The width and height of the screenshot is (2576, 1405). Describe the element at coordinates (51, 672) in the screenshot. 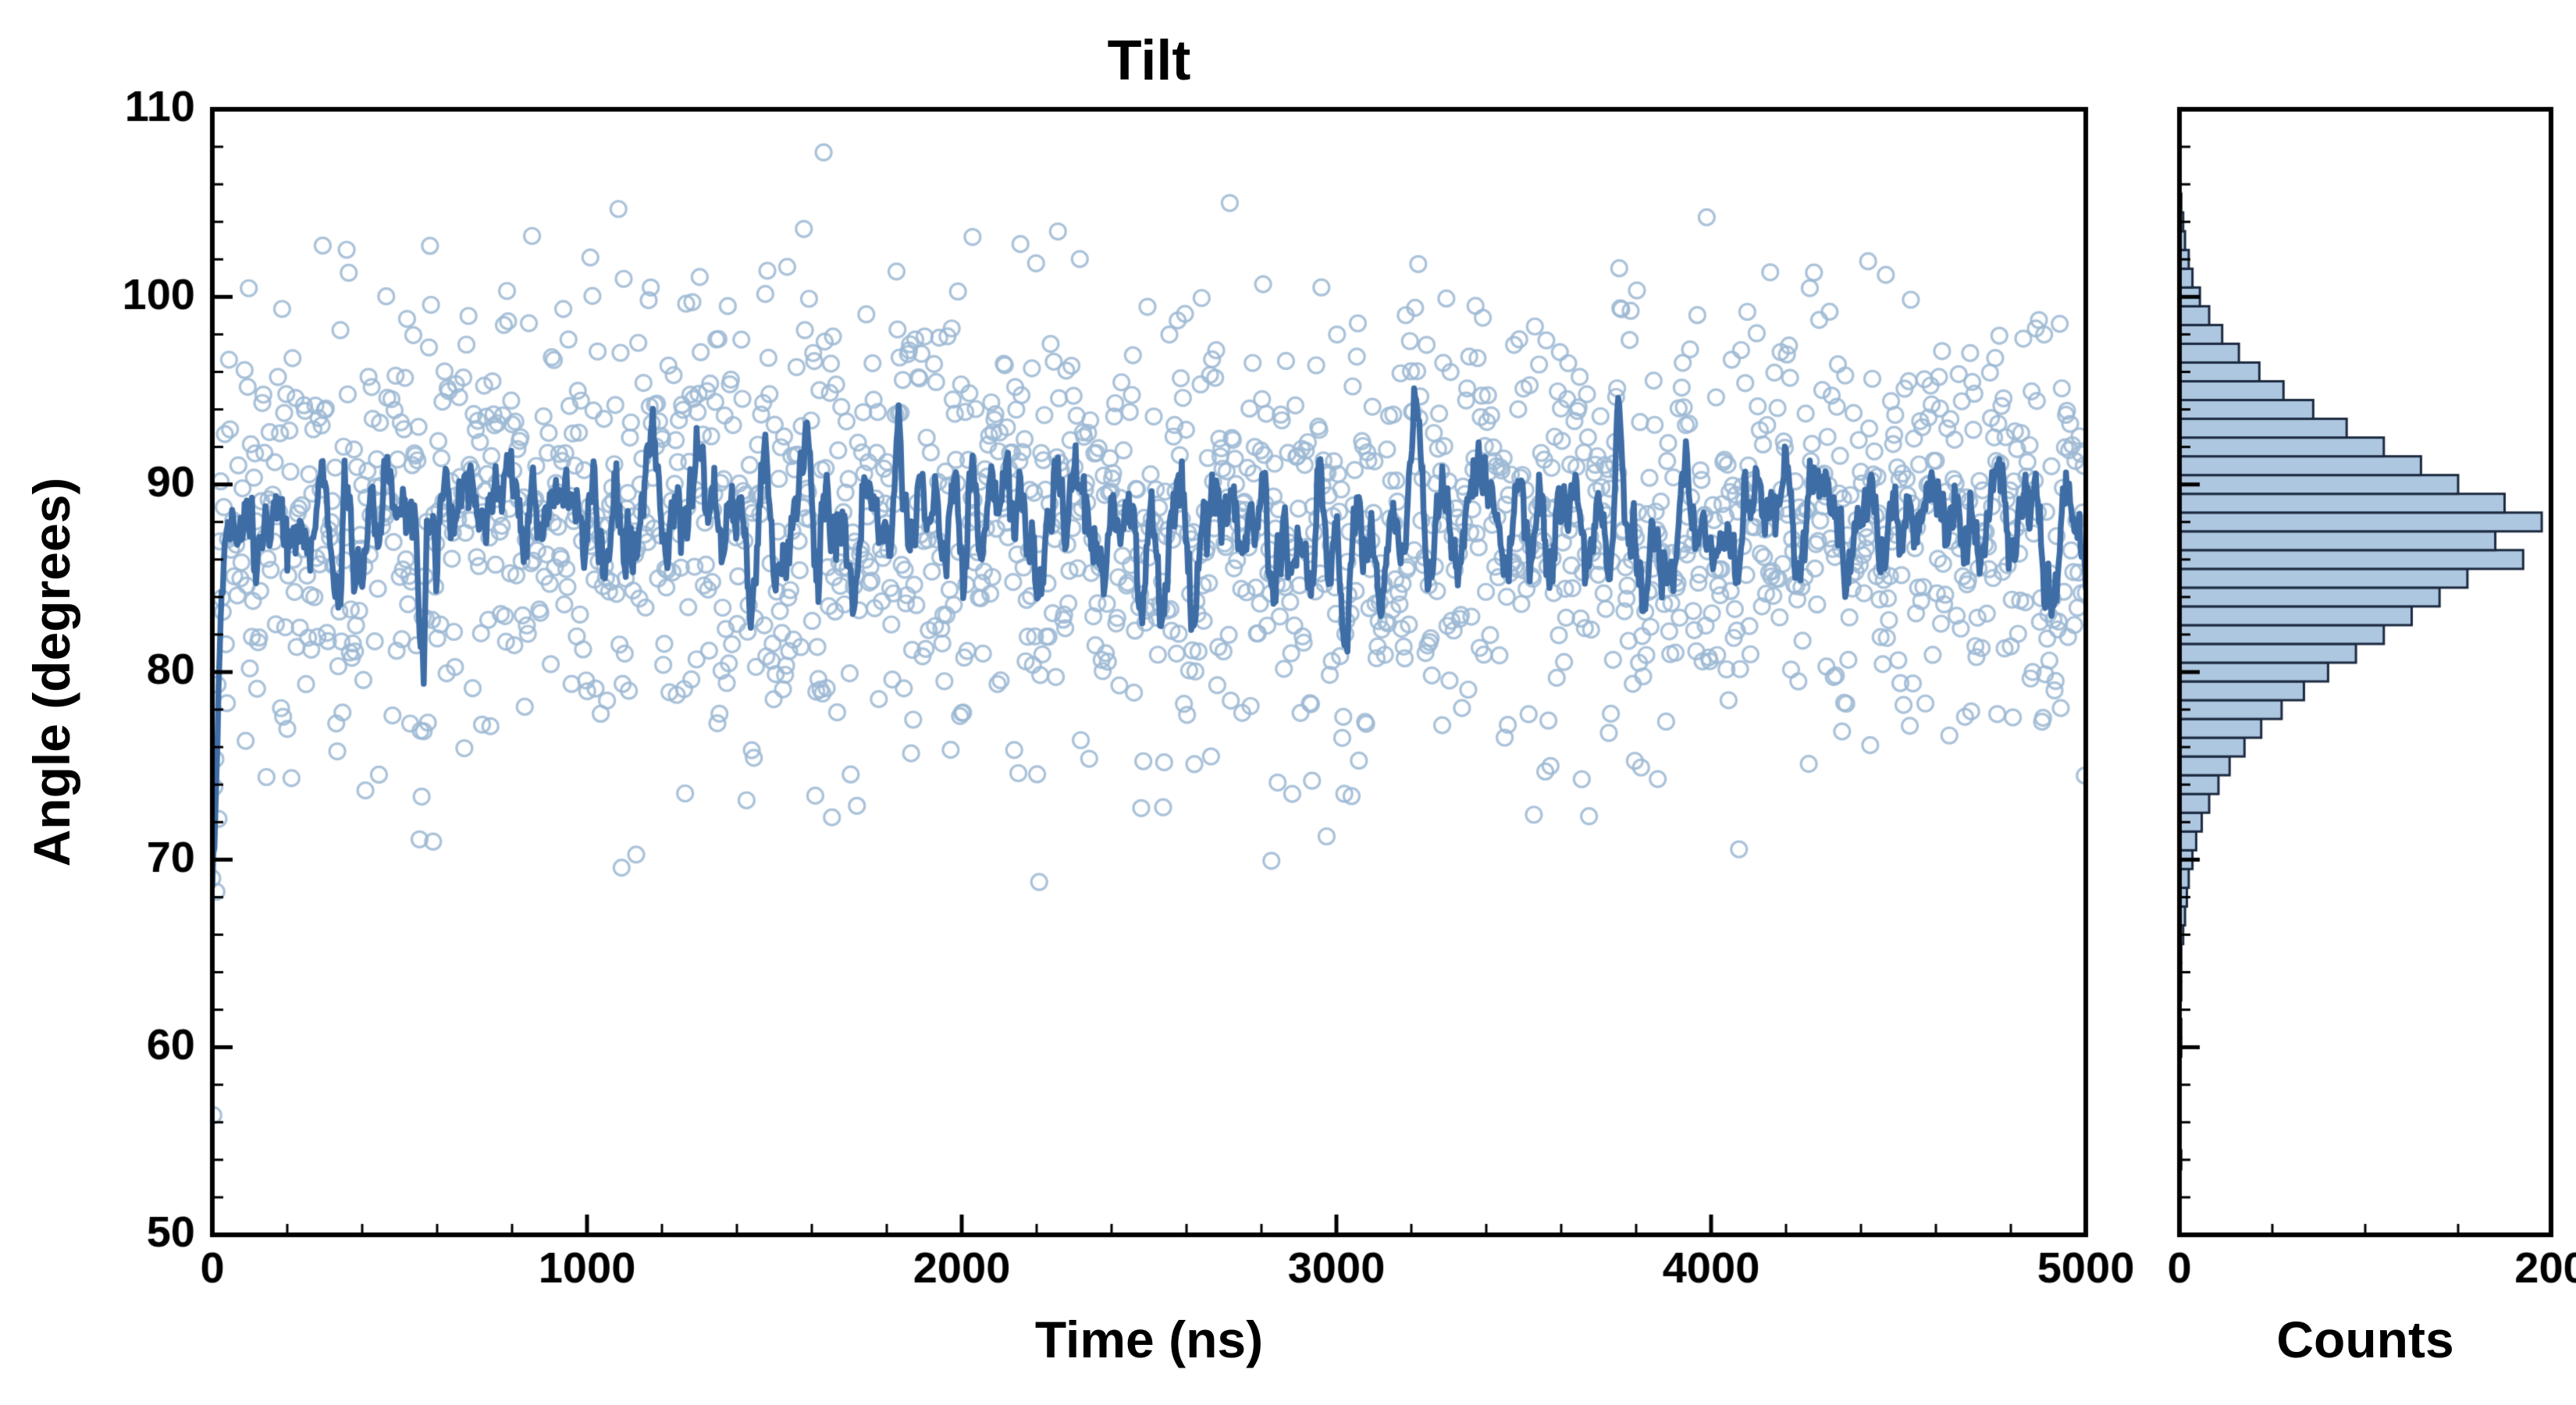

I see `y-axis-label: Angle (degrees)` at that location.